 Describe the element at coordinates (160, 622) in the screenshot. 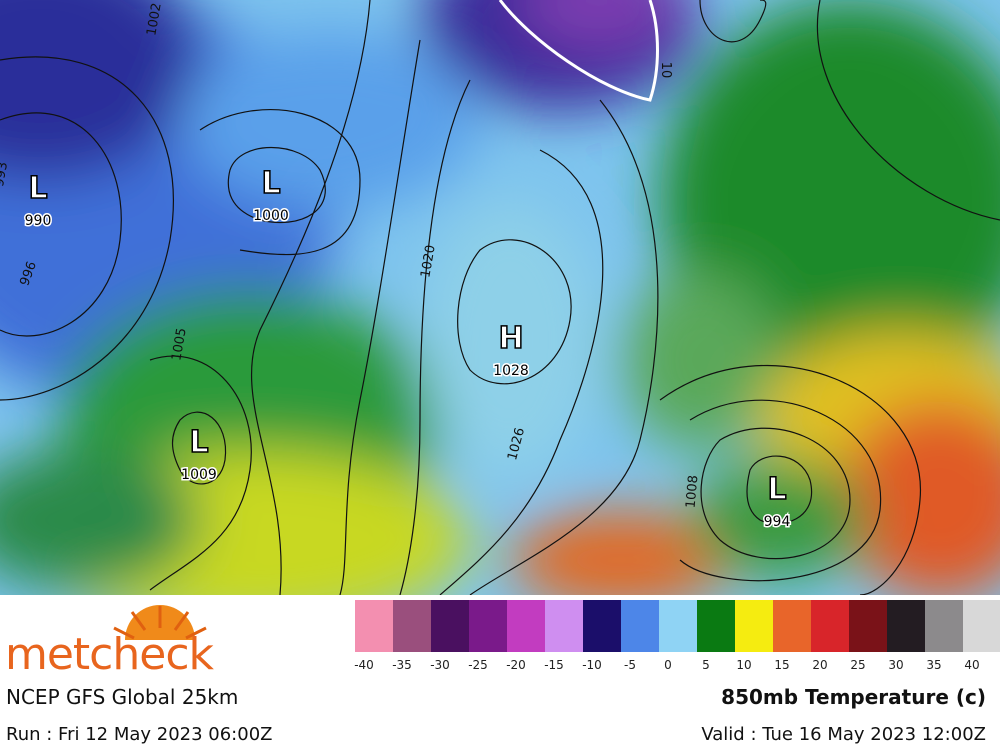

I see `logo` at that location.